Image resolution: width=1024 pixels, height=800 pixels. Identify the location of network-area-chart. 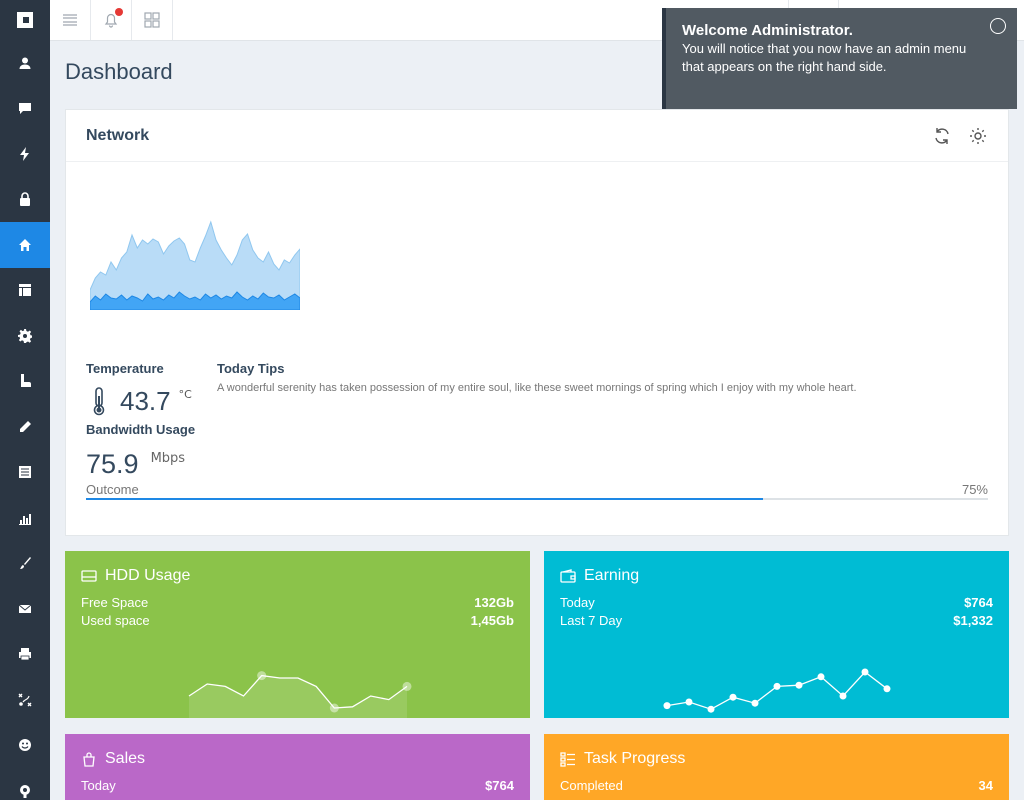
(195, 265).